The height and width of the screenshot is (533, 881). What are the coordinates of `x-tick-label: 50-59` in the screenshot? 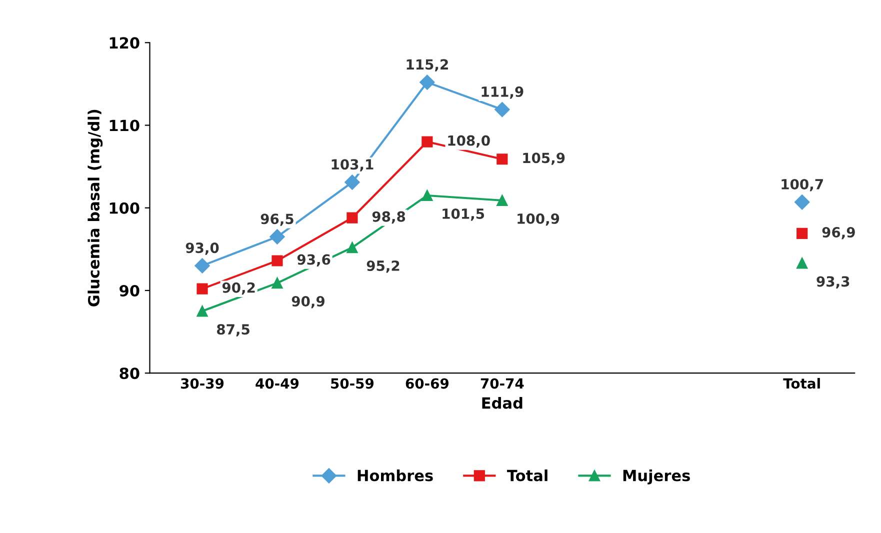 It's located at (352, 383).